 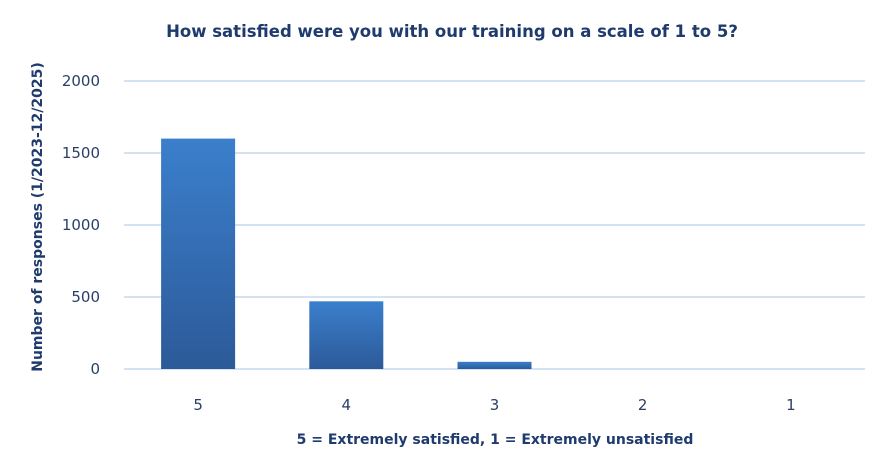 I want to click on y-tick-label: 0, so click(x=95, y=369).